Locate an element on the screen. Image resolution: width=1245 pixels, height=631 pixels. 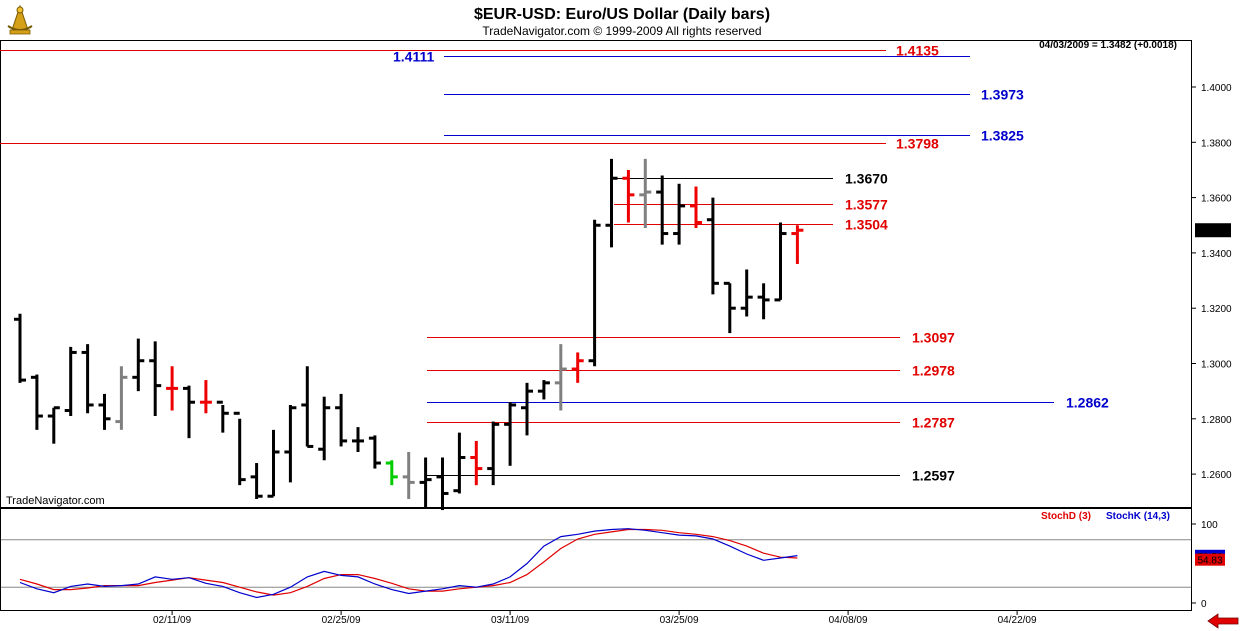
price-tick-label: 1.4000 is located at coordinates (1216, 88).